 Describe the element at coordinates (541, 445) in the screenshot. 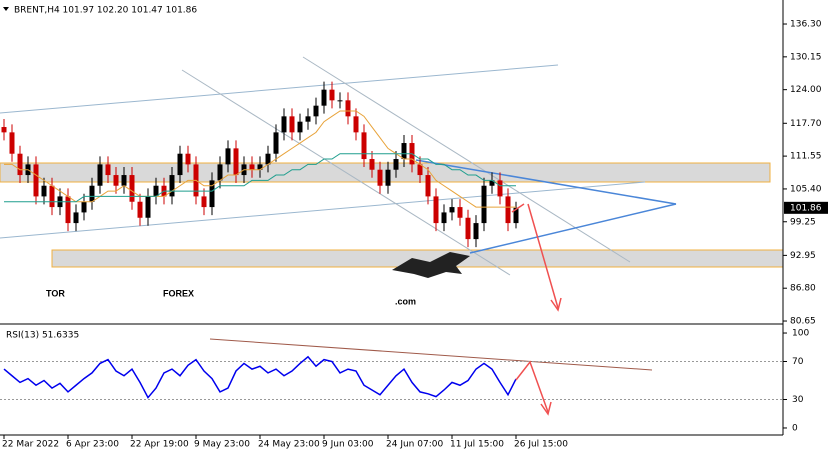

I see `x-tick-label: 26 Jul 15:00` at that location.